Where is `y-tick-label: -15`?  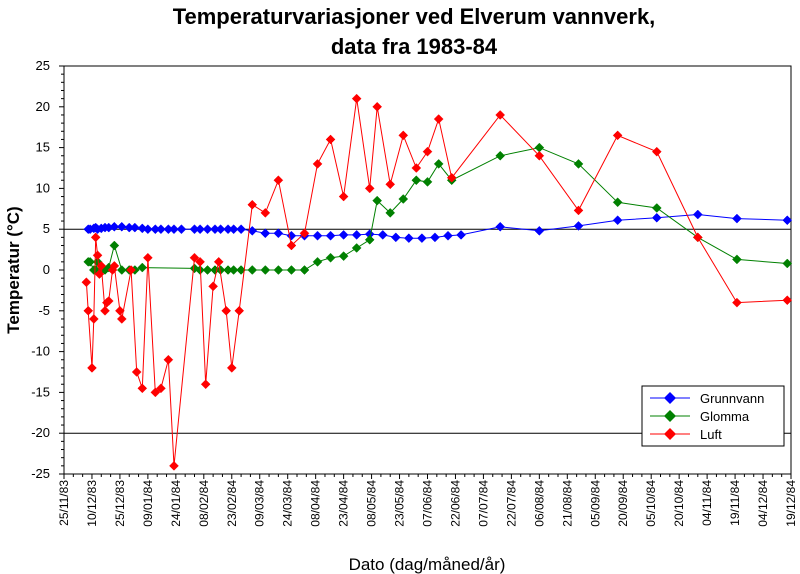
y-tick-label: -15 is located at coordinates (40, 391).